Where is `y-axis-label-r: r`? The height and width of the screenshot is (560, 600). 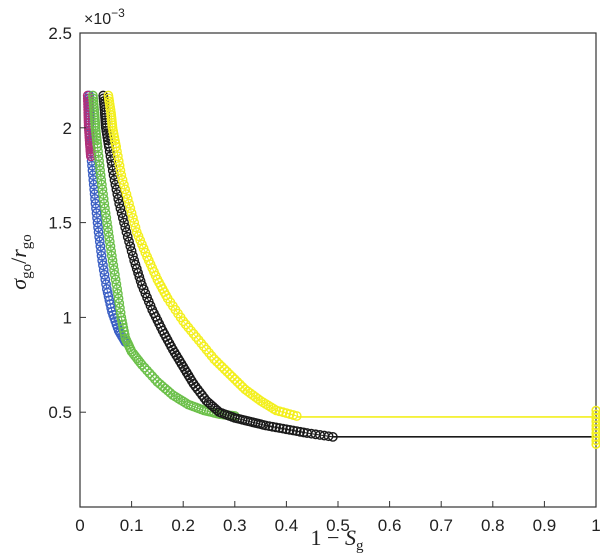
y-axis-label-r: r is located at coordinates (18, 253).